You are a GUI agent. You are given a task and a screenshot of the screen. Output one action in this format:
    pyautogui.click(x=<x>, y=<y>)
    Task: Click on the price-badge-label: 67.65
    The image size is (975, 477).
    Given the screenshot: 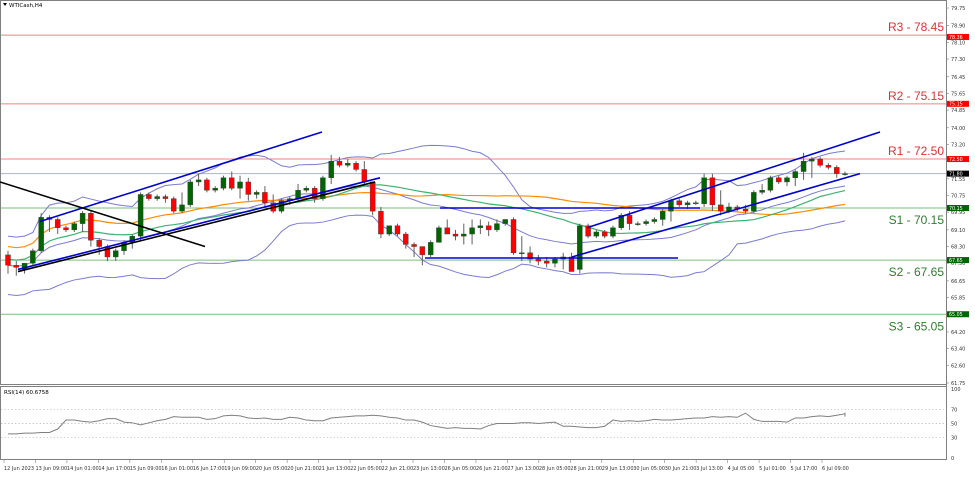 What is the action you would take?
    pyautogui.click(x=956, y=261)
    